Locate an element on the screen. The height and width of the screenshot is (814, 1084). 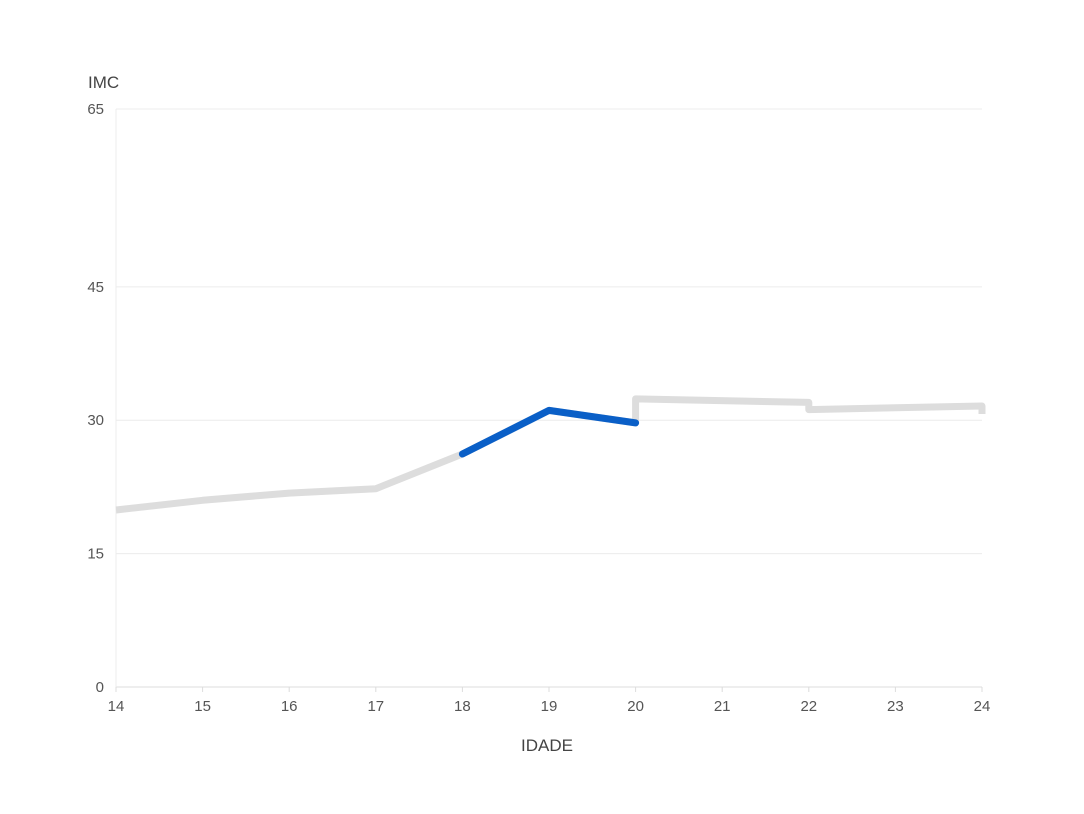
y-tick-label: 45 is located at coordinates (95, 287).